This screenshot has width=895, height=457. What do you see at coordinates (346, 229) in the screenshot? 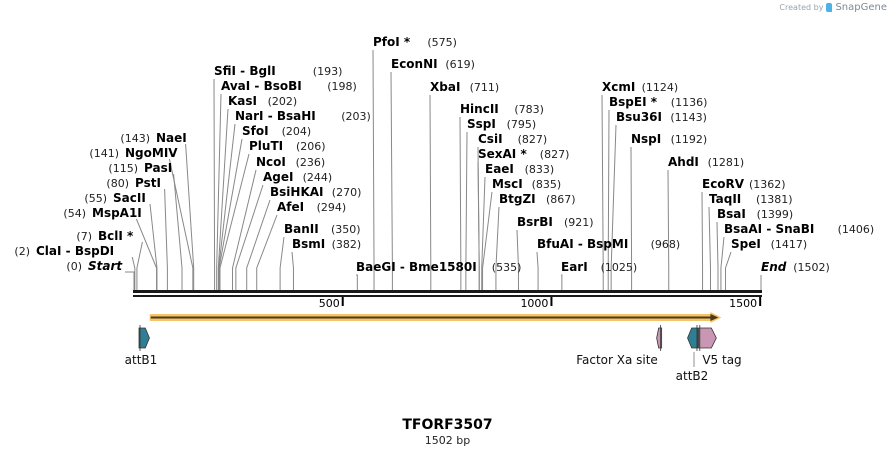
I see `site-position: (350)` at bounding box center [346, 229].